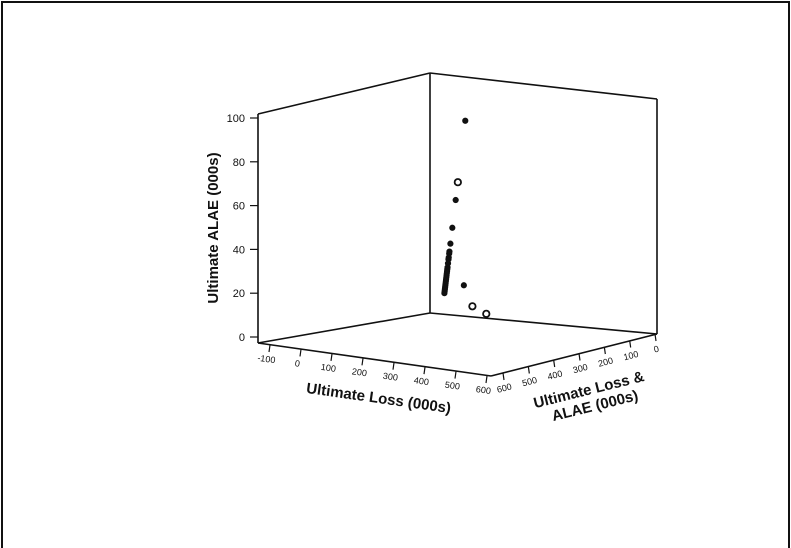 The image size is (791, 548). I want to click on points-layer, so click(466, 217).